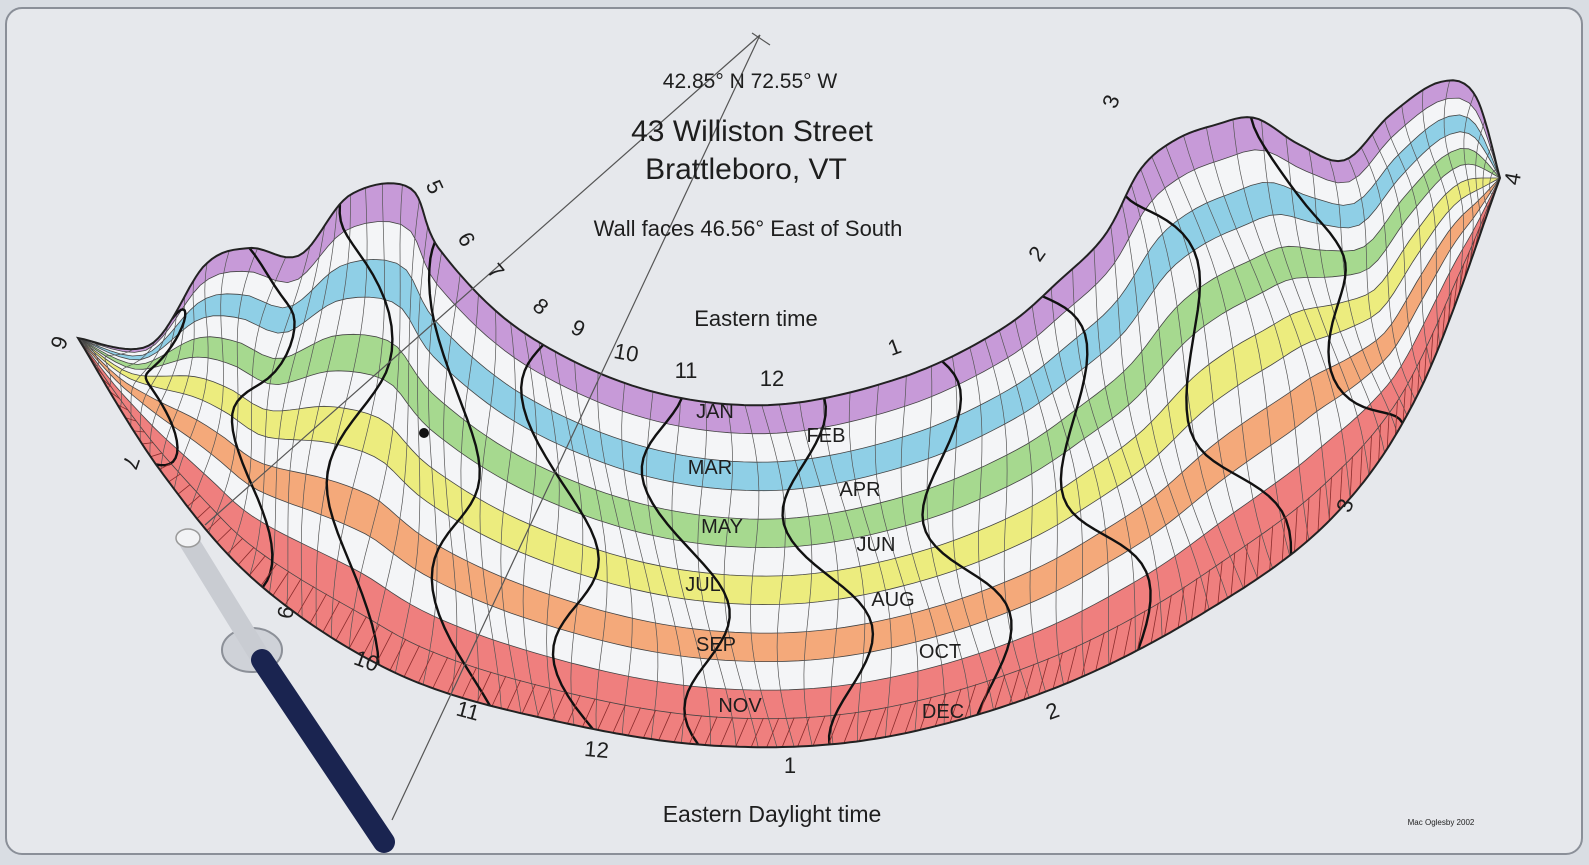 The width and height of the screenshot is (1589, 865). What do you see at coordinates (715, 412) in the screenshot?
I see `month-label-jan: JAN` at bounding box center [715, 412].